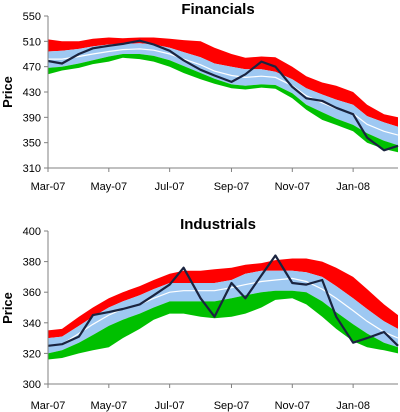 The height and width of the screenshot is (412, 400). Describe the element at coordinates (217, 9) in the screenshot. I see `chart-title: Financials` at that location.